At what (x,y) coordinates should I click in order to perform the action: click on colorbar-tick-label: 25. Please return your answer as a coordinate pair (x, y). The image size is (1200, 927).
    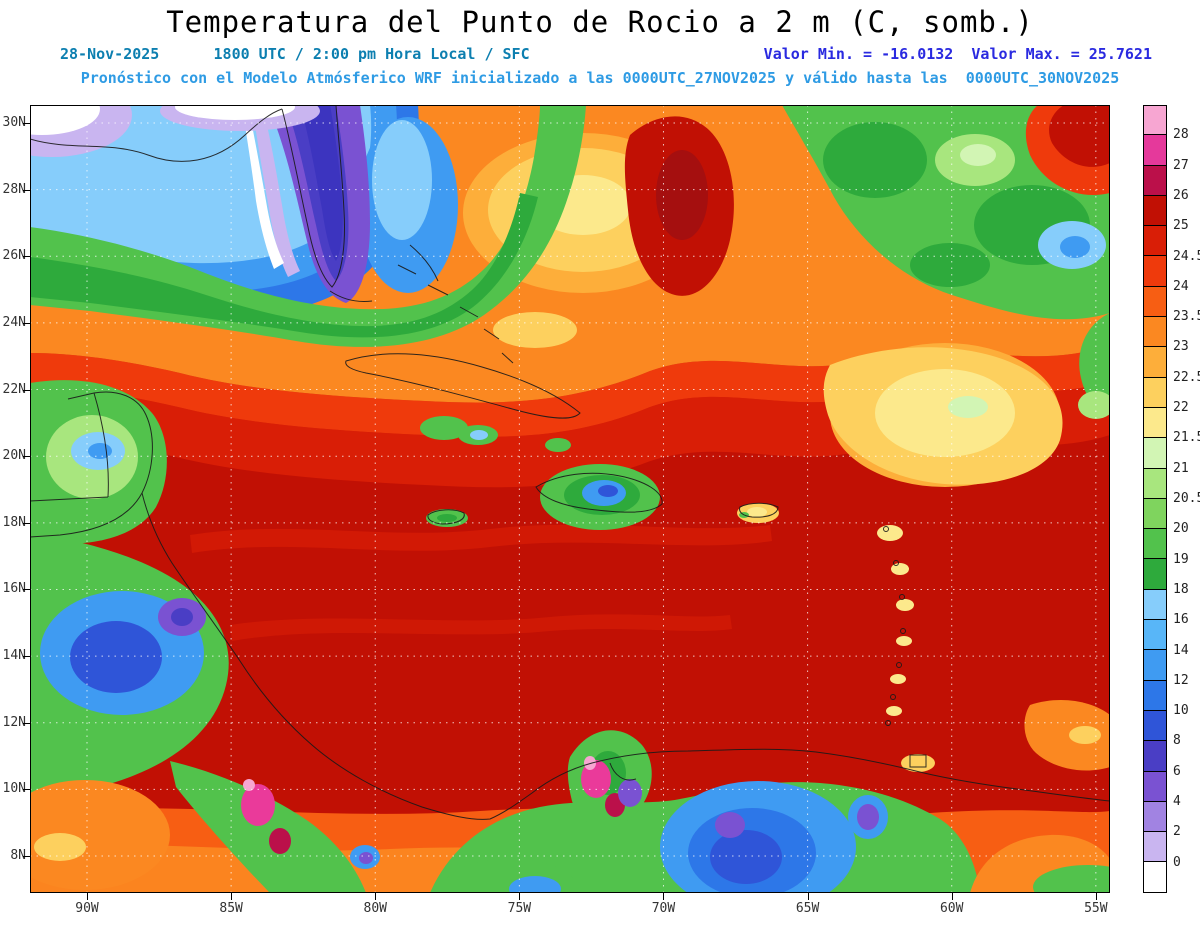
    Looking at the image, I should click on (1181, 226).